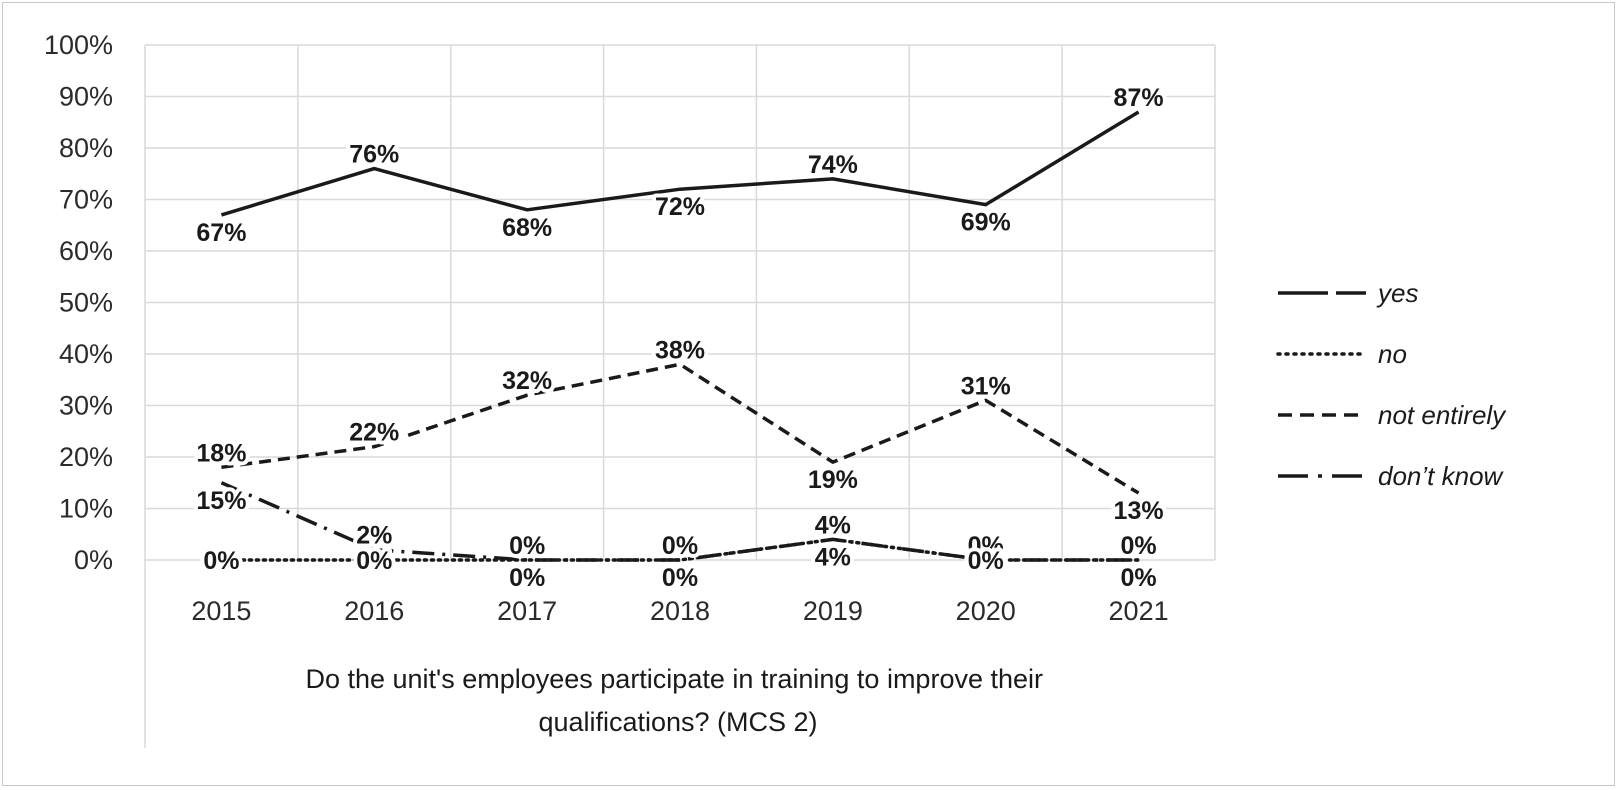 The image size is (1619, 790). Describe the element at coordinates (680, 163) in the screenshot. I see `series-line-yes` at that location.